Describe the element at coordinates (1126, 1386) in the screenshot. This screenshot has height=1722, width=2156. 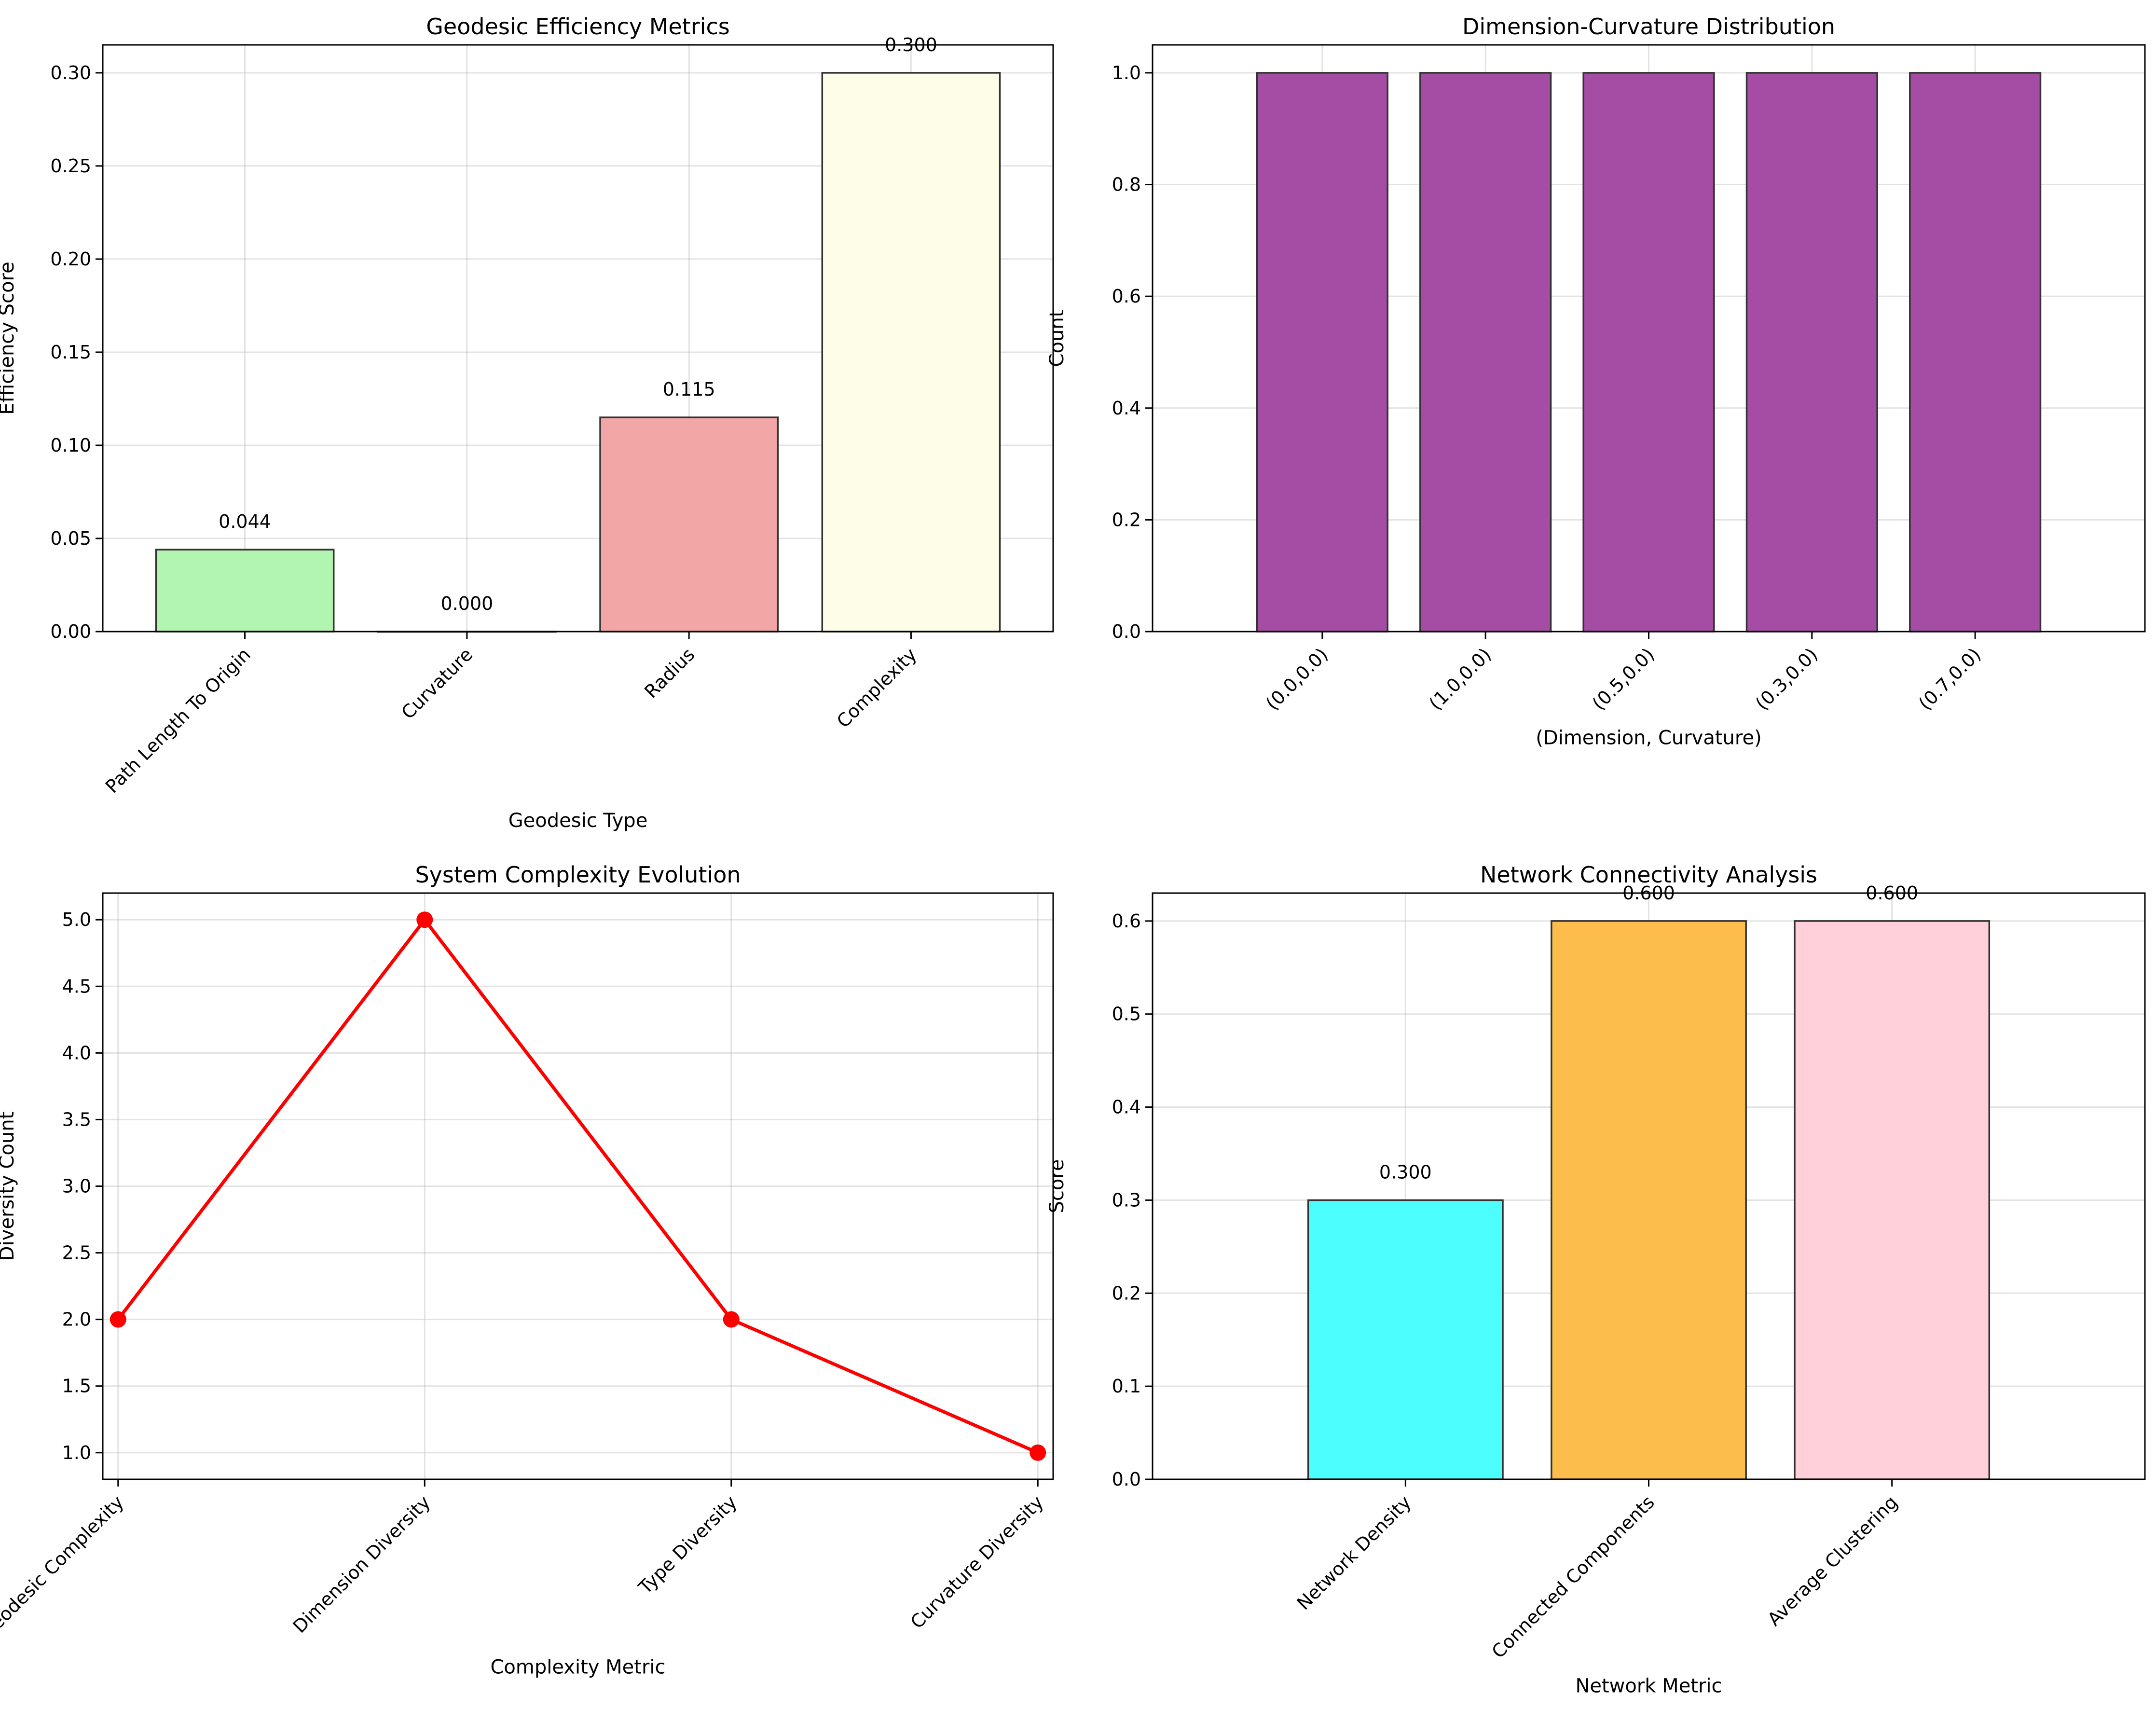
I see `y-tick-label: 0.1` at that location.